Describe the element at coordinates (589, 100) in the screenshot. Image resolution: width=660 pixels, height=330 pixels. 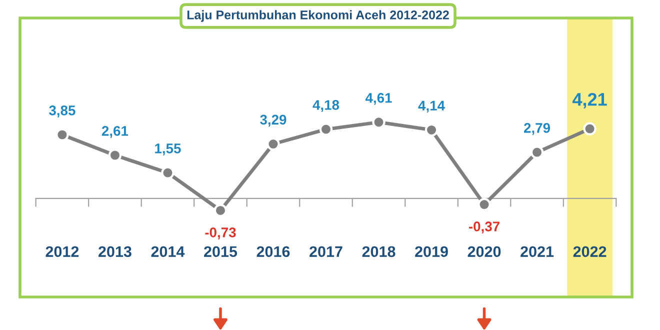
I see `data-label: 4,21` at that location.